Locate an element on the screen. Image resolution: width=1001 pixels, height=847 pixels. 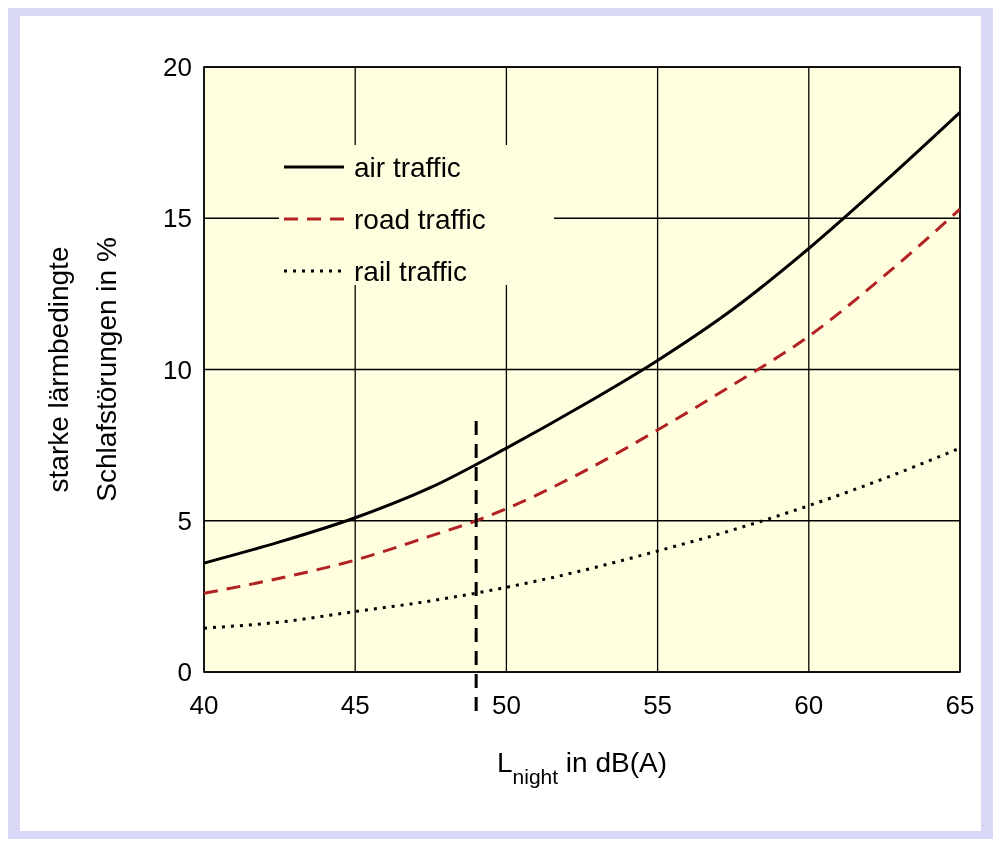
x-axis-title: L$_{night}$ in dB(A) is located at coordinates (582, 767).